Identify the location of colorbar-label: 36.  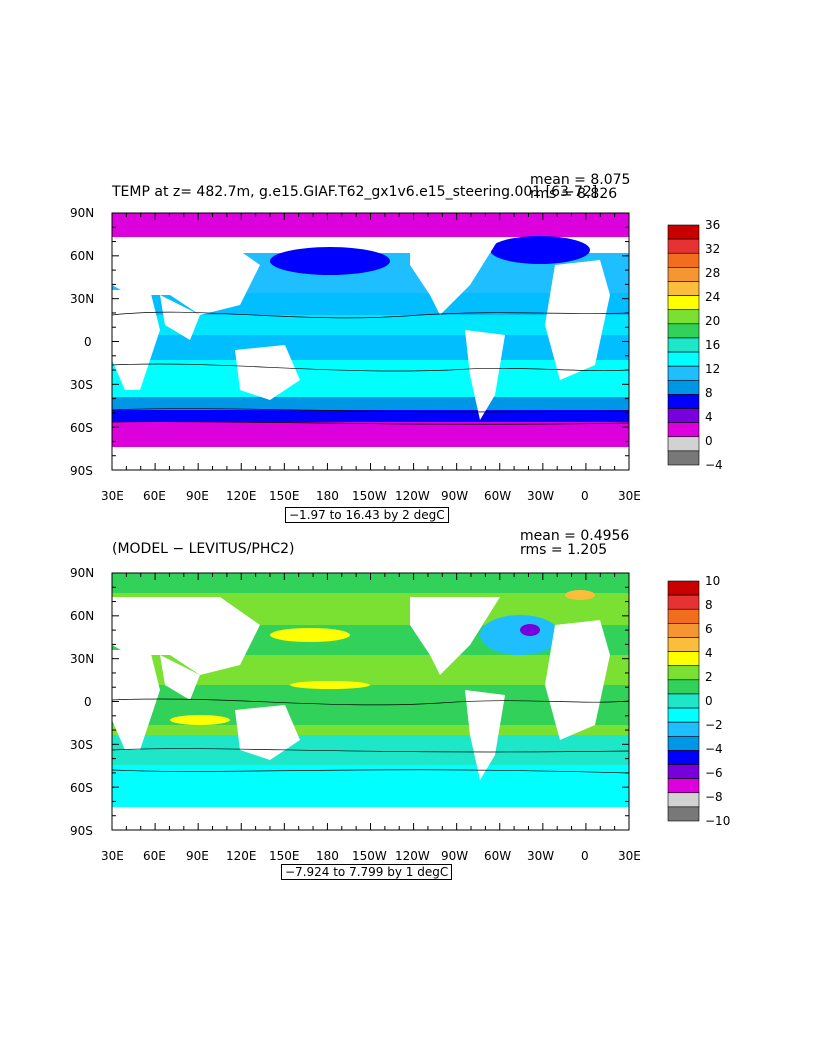
(713, 225).